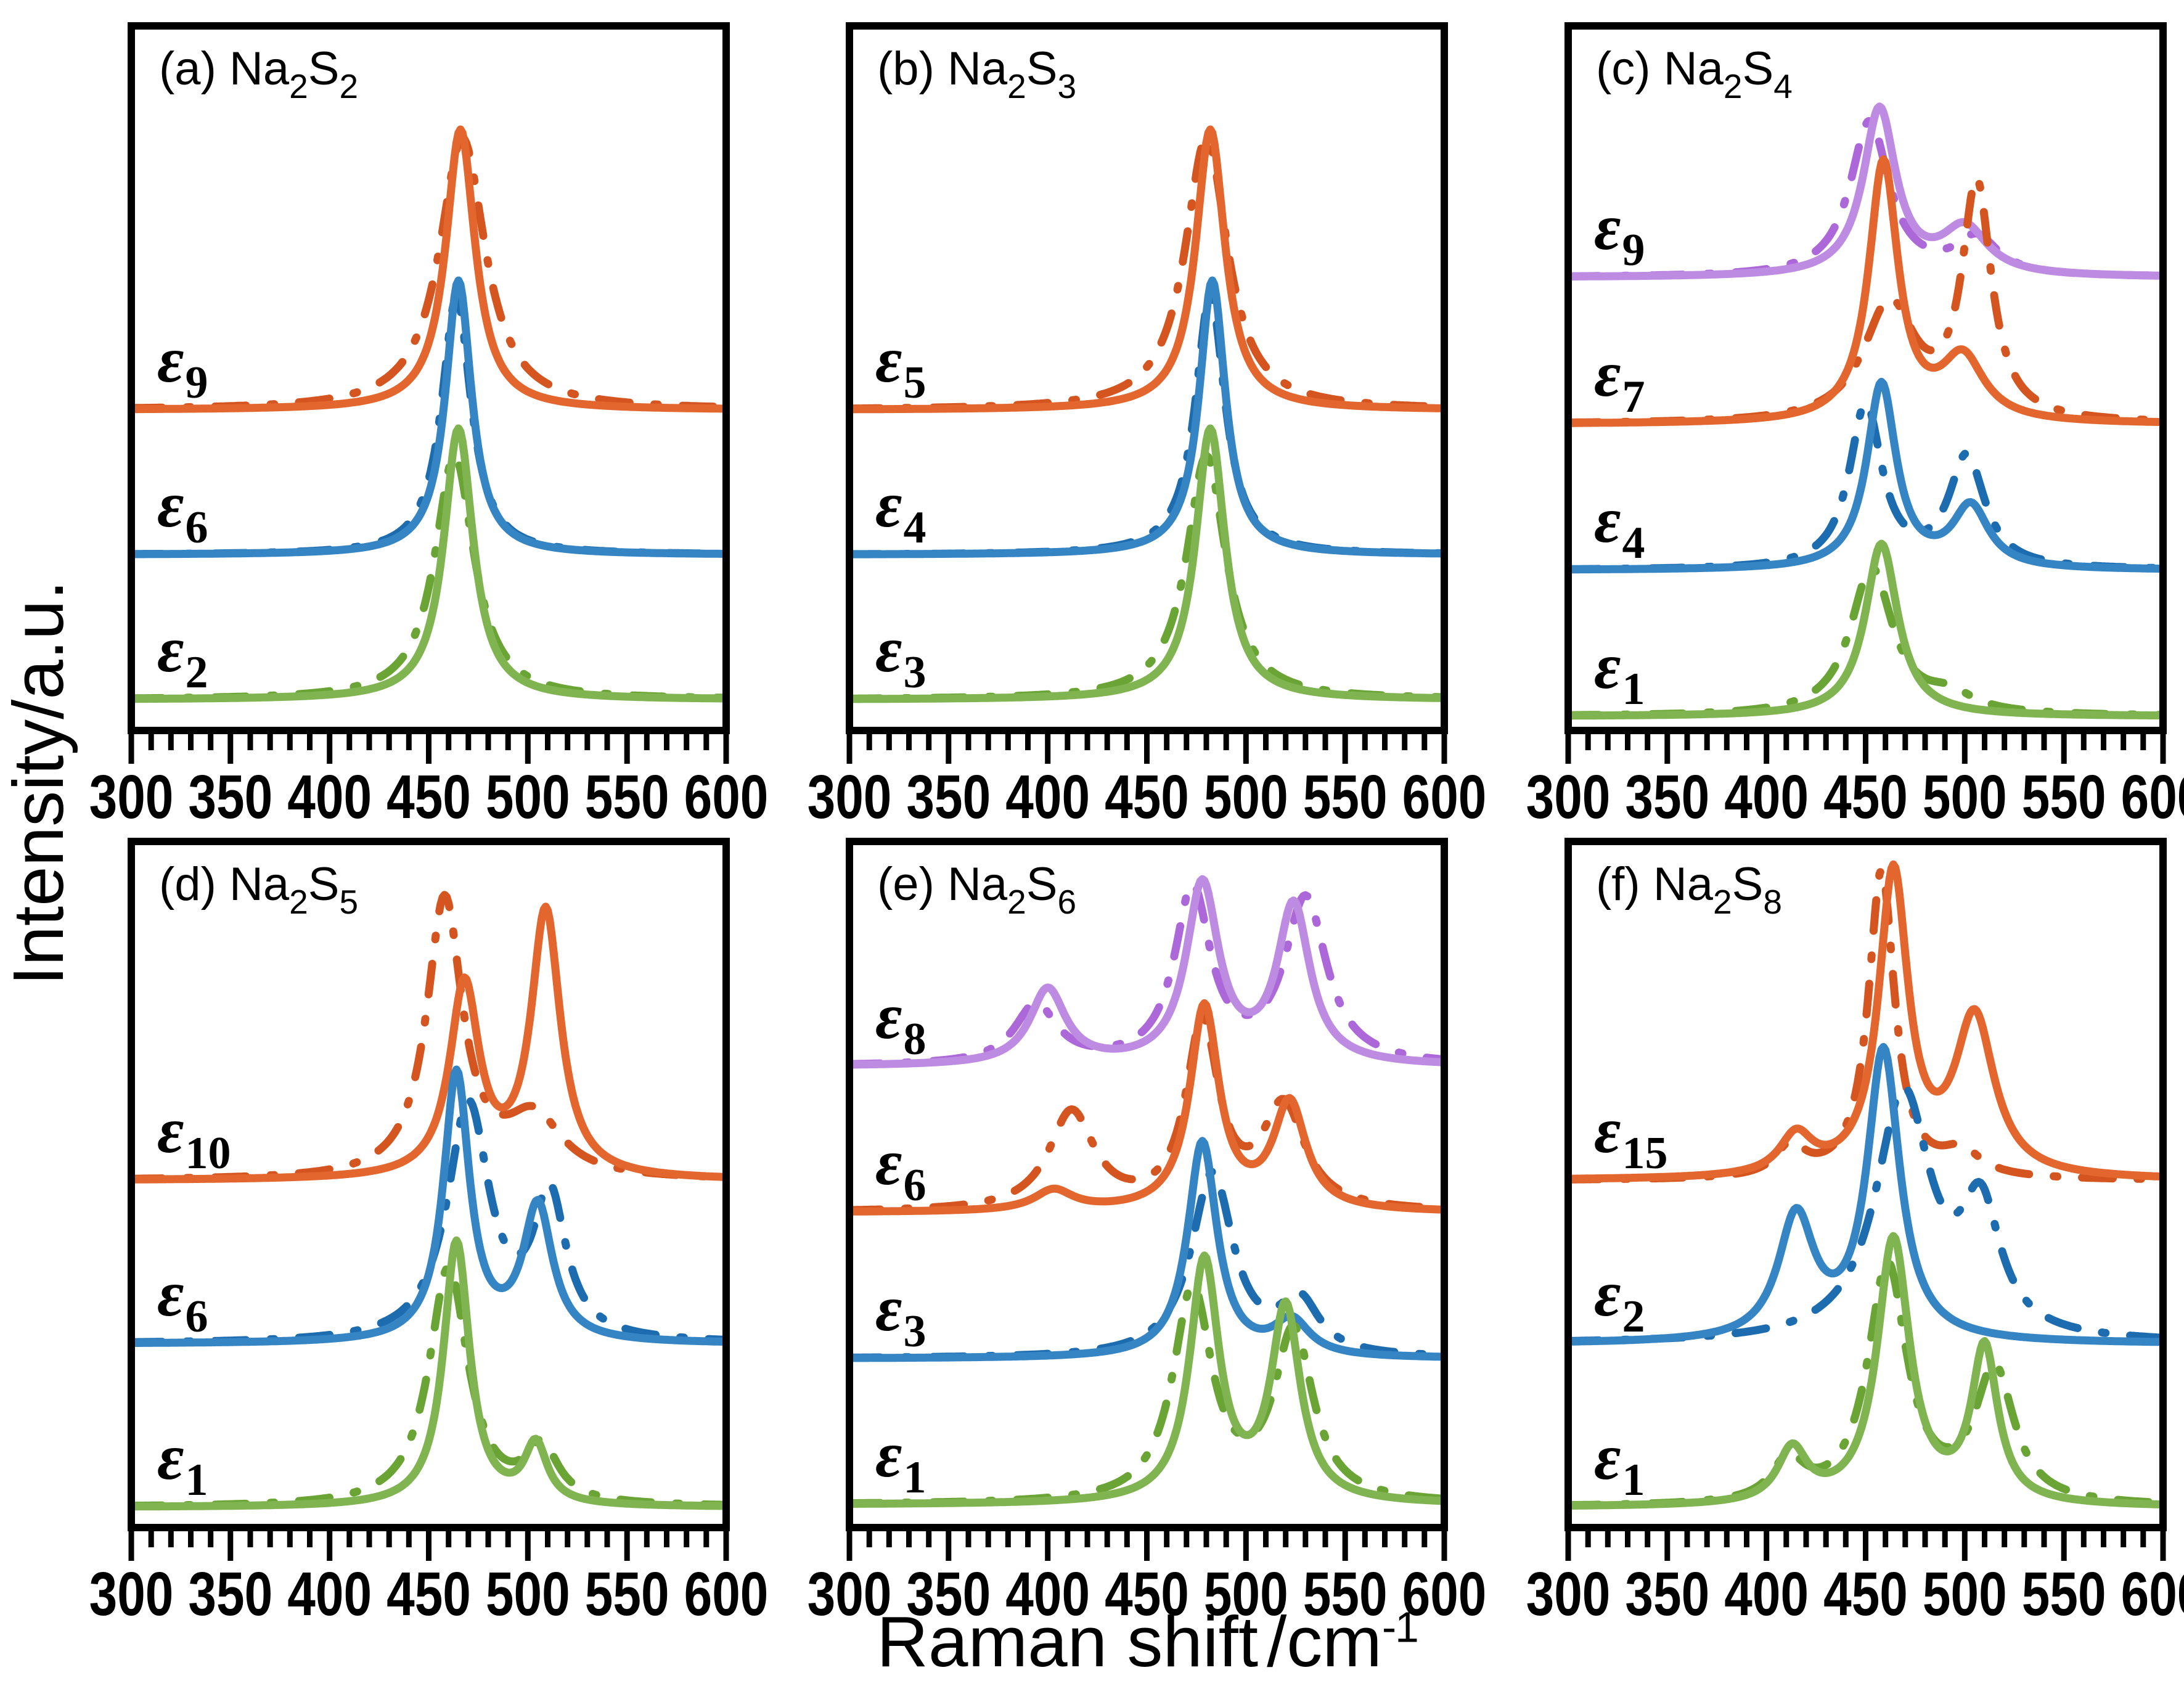  I want to click on panel-d-curves, so click(428, 1201).